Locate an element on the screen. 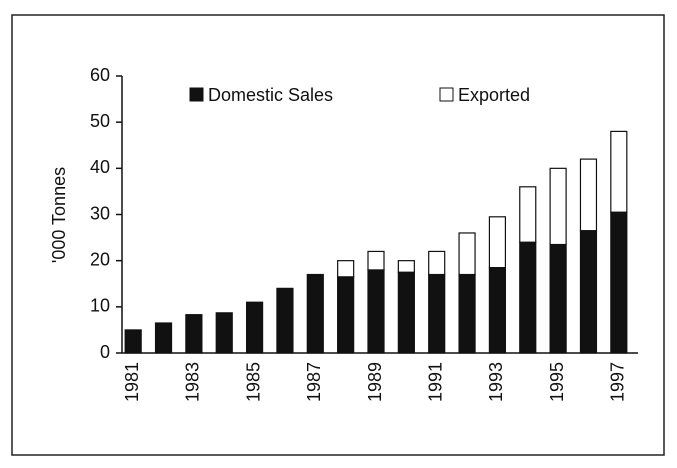 This screenshot has height=468, width=677. y-axis-label: '000 Tonnes is located at coordinates (59, 215).